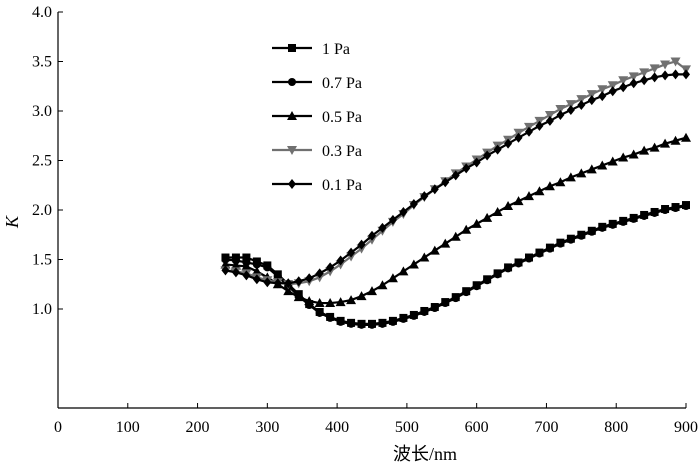  Describe the element at coordinates (546, 427) in the screenshot. I see `x-tick-label: 700` at that location.